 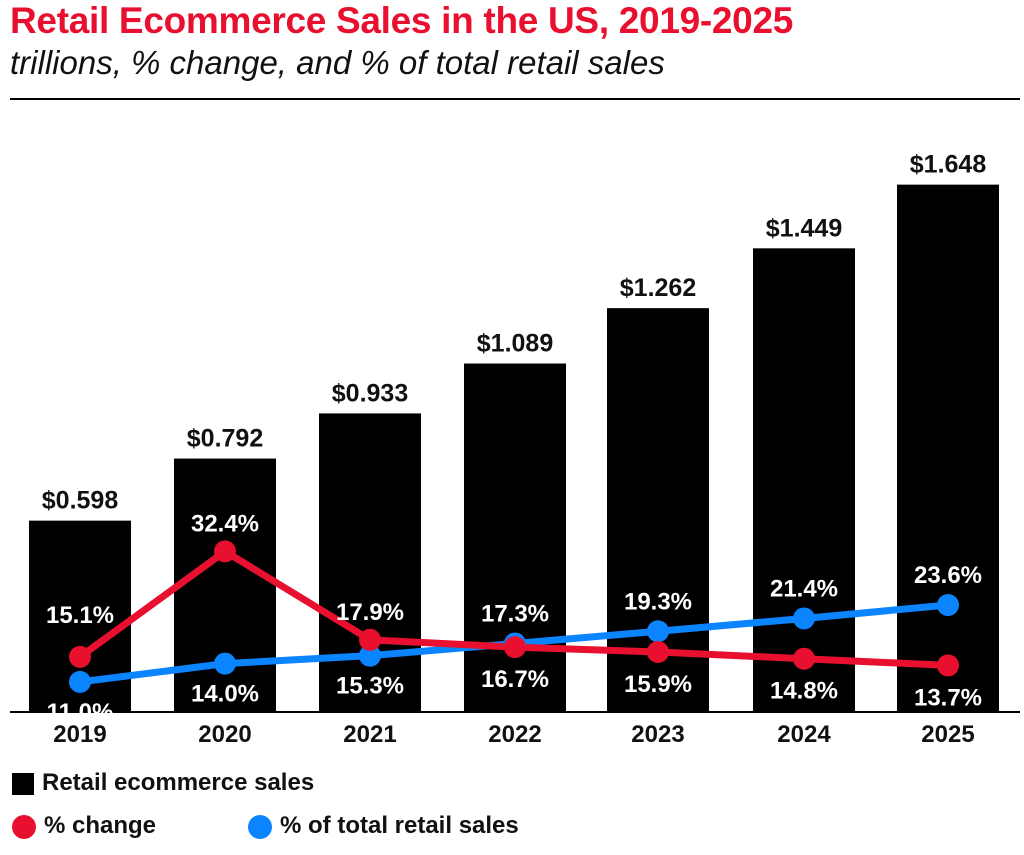 I want to click on change-label: 13.7%, so click(x=948, y=697).